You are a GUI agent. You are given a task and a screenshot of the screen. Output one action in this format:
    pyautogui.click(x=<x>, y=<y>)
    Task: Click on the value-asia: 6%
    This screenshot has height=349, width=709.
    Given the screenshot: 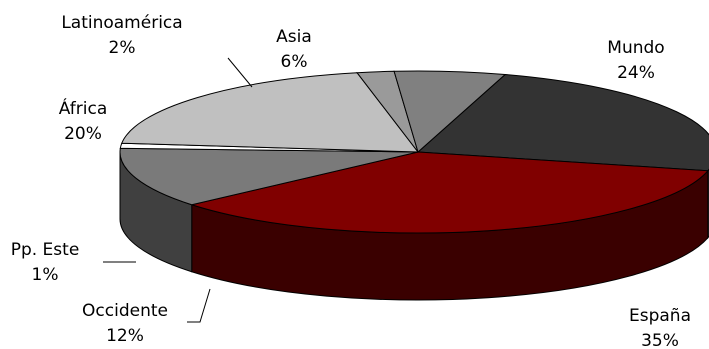 What is the action you would take?
    pyautogui.click(x=294, y=62)
    